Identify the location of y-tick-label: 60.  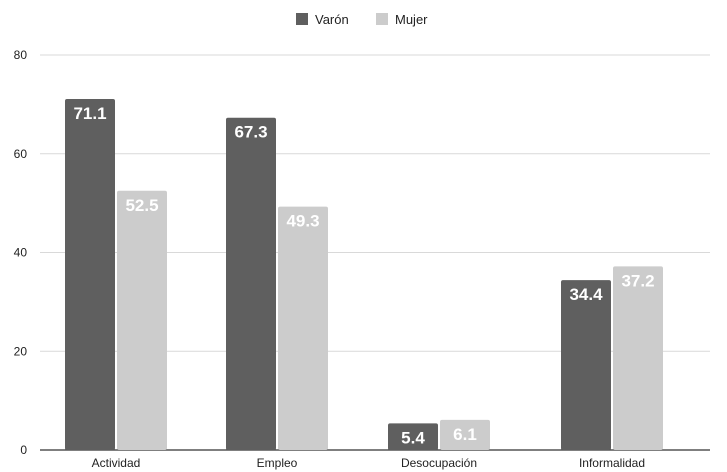
(21, 154).